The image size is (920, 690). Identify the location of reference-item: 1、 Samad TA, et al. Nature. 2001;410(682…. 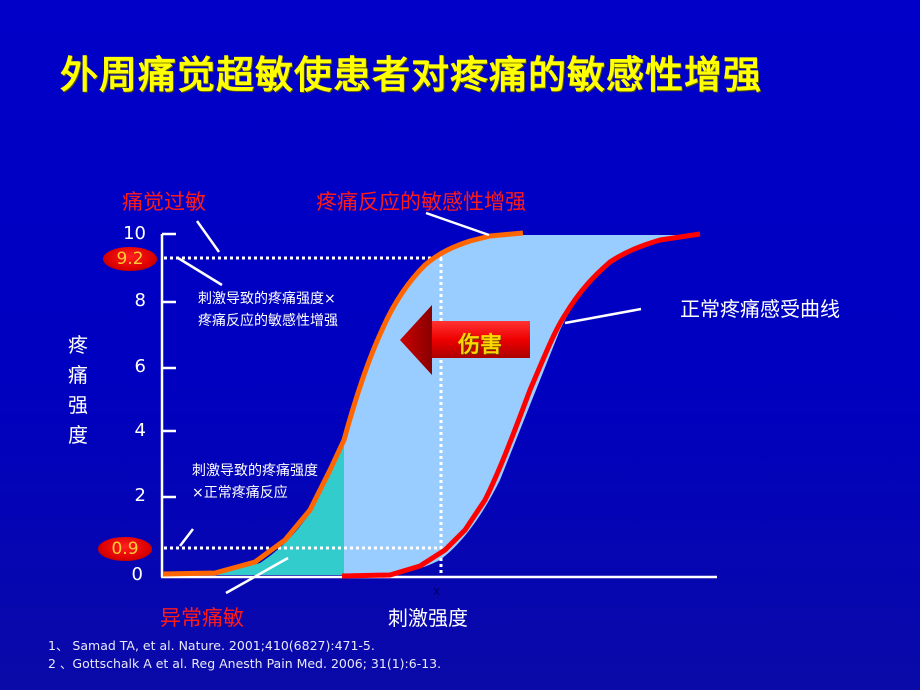
(211, 645).